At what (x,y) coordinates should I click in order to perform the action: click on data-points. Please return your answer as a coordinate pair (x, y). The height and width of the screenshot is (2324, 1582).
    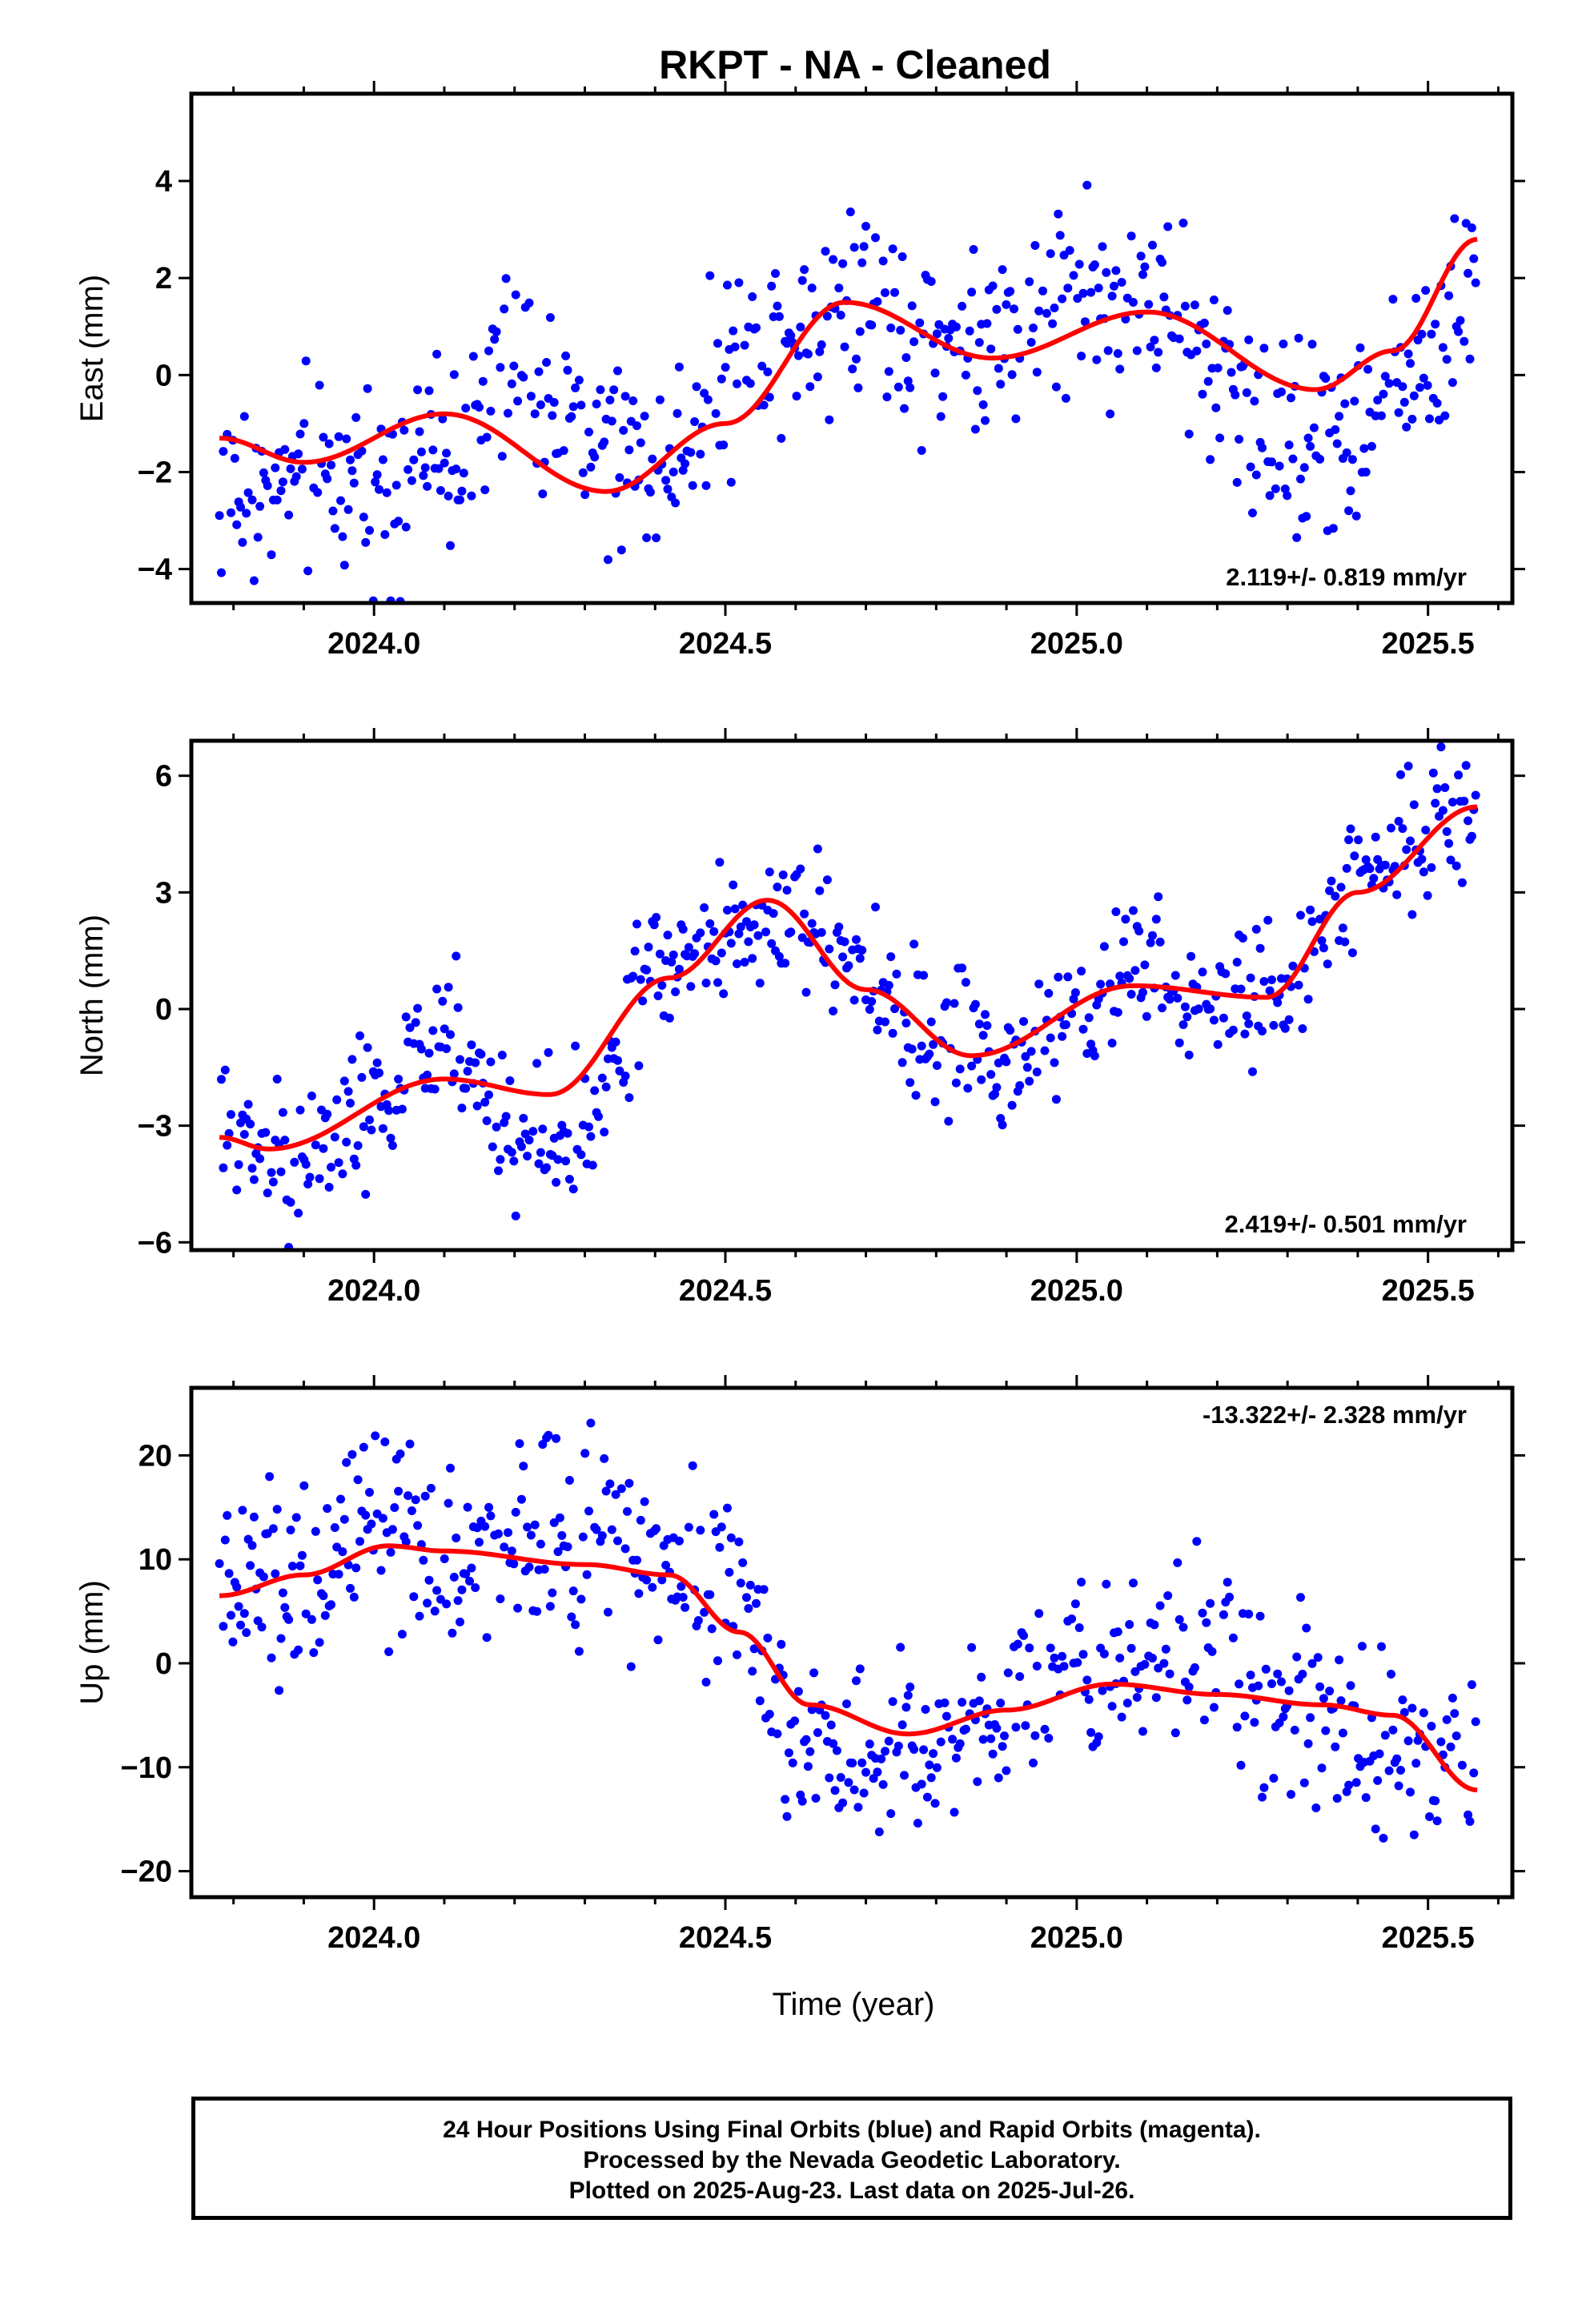
    Looking at the image, I should click on (847, 391).